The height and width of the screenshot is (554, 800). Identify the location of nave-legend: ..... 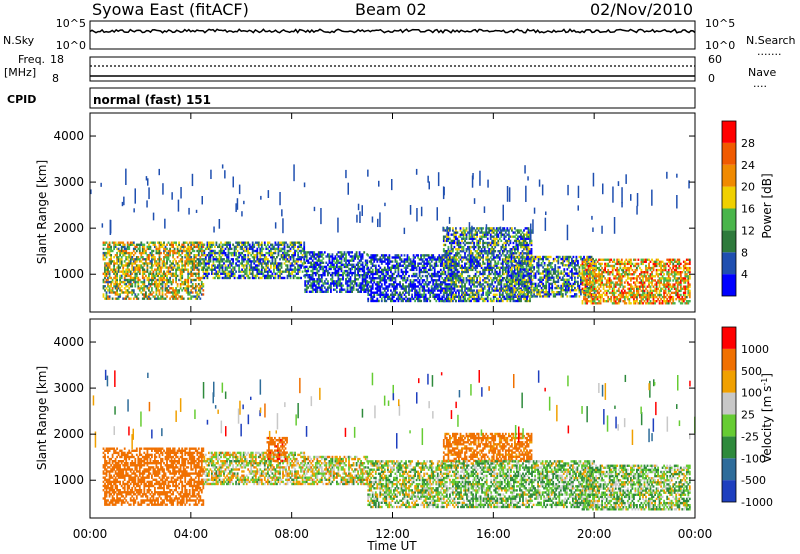
(760, 83).